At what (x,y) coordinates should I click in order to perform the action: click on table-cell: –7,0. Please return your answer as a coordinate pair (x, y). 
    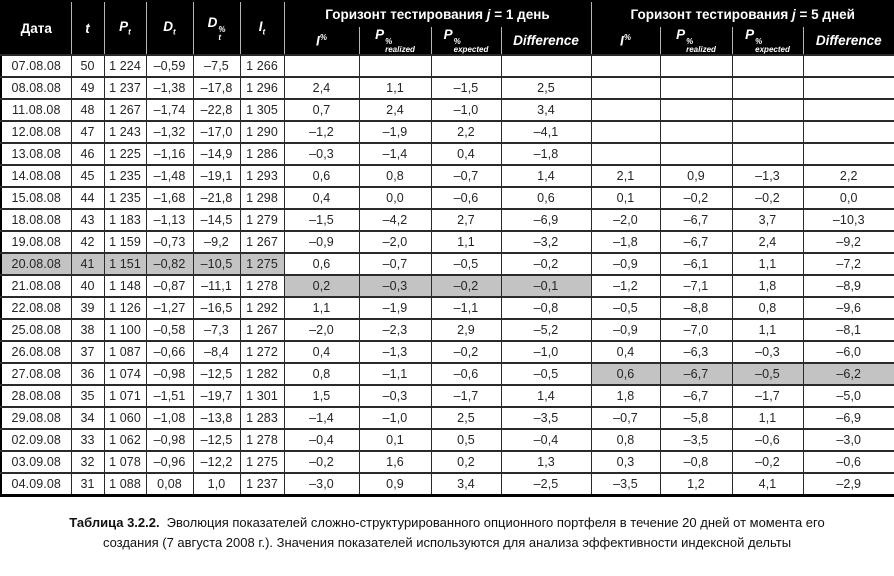
    Looking at the image, I should click on (696, 330).